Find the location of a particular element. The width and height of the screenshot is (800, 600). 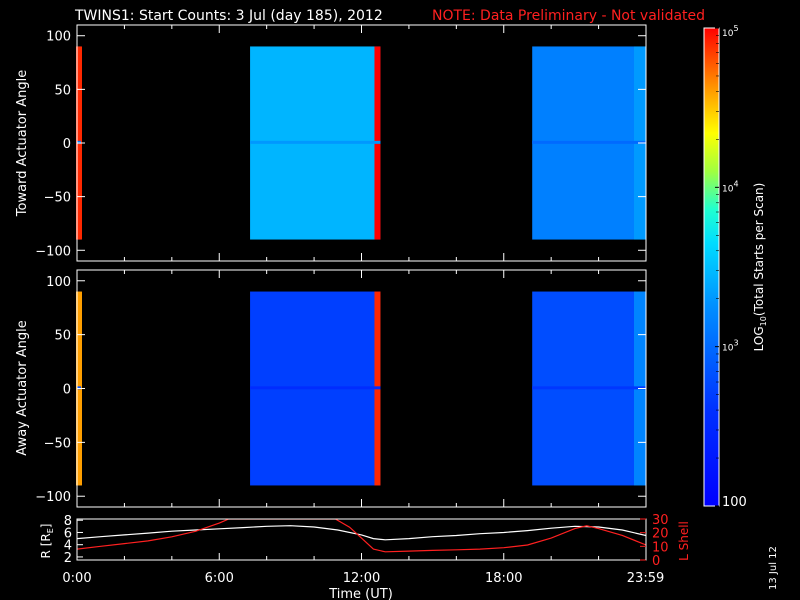

preliminary-note: NOTE: Data Preliminary - Not validated is located at coordinates (568, 16).